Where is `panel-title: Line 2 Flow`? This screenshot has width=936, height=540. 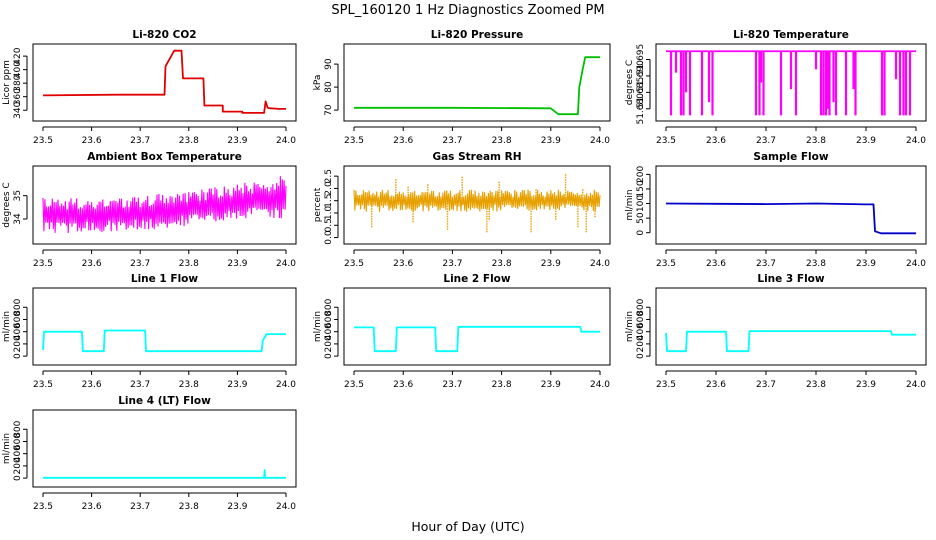
panel-title: Line 2 Flow is located at coordinates (476, 279).